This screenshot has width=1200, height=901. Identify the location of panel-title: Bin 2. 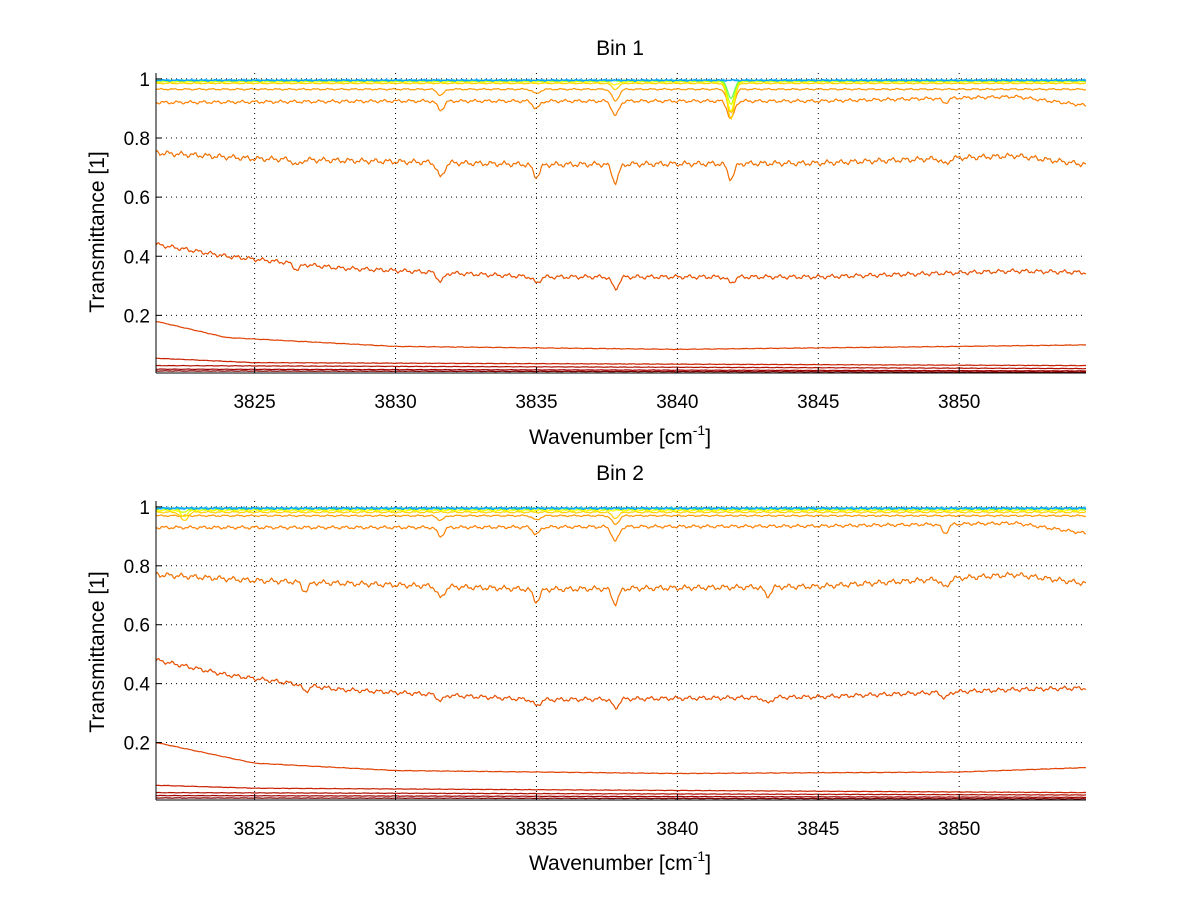
(620, 473).